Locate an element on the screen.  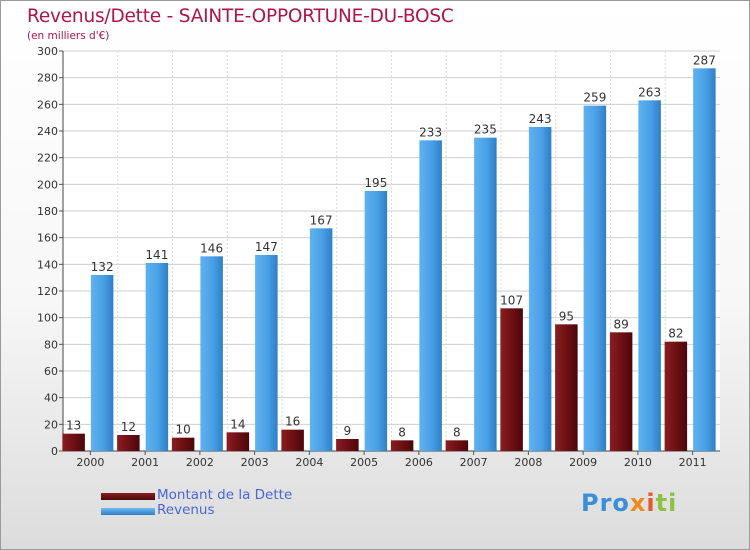
logo-part-3: i is located at coordinates (651, 503).